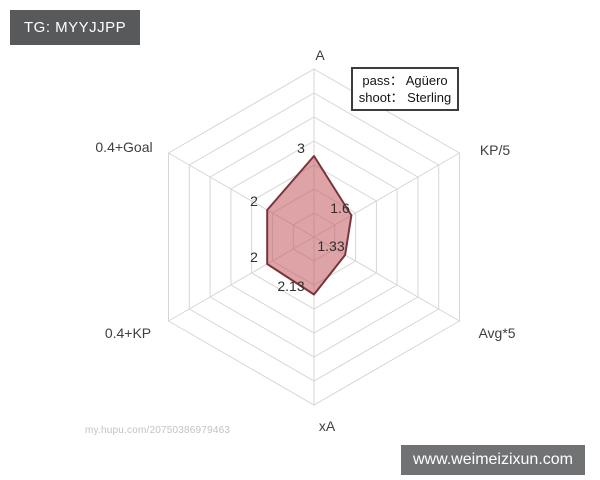 The height and width of the screenshot is (480, 600). What do you see at coordinates (405, 89) in the screenshot?
I see `legend-box: pass： Agüero shoot： Sterling` at bounding box center [405, 89].